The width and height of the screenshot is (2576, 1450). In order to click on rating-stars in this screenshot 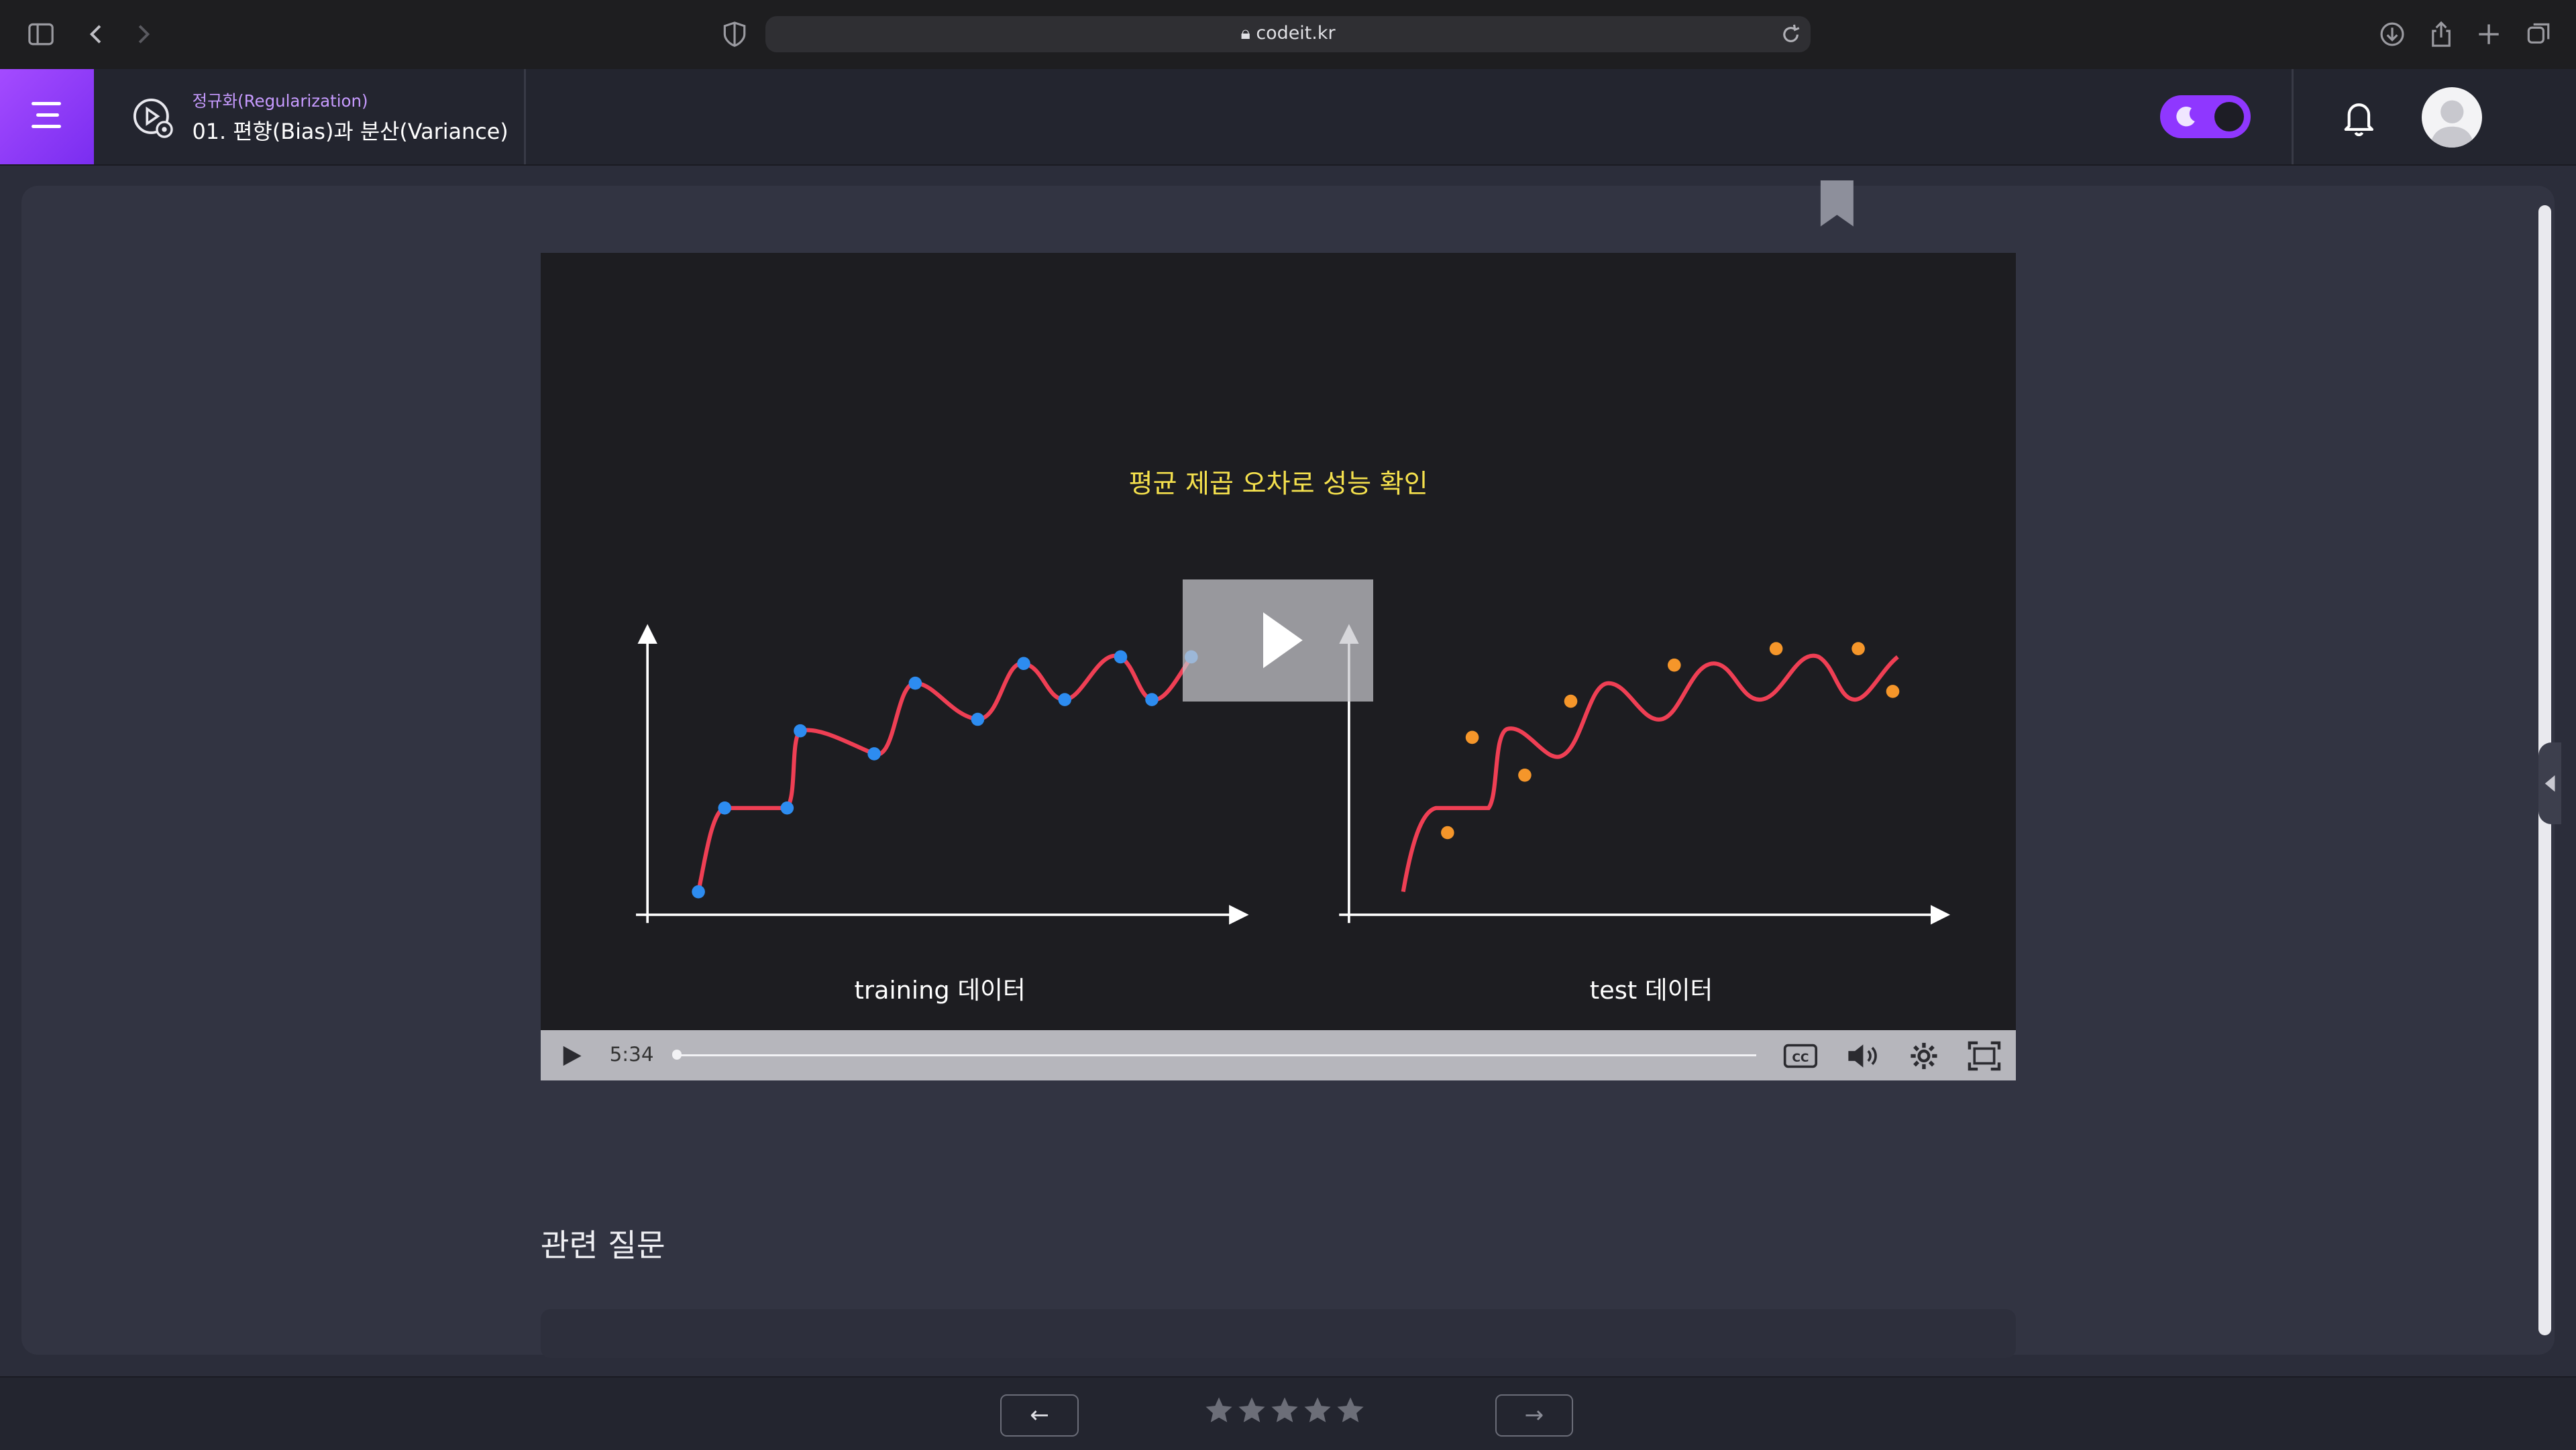, I will do `click(1286, 1412)`.